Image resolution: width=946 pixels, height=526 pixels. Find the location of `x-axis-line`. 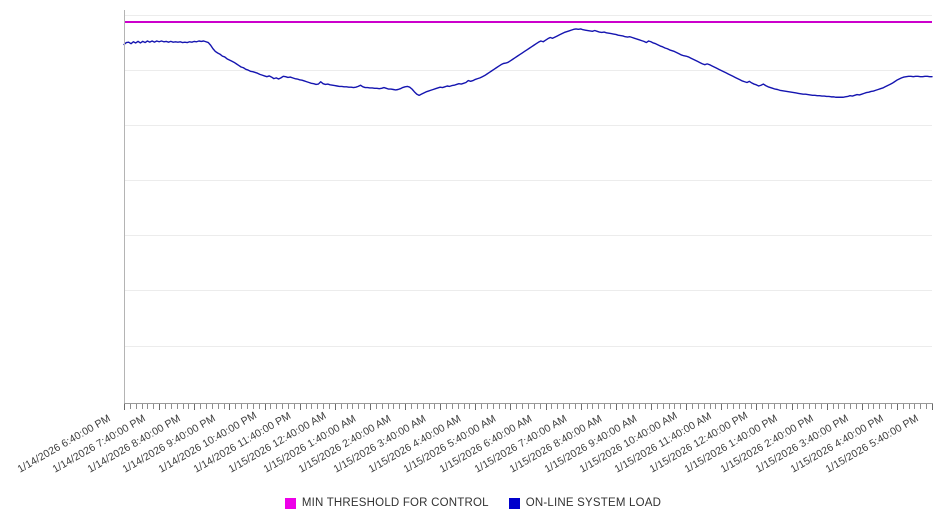

x-axis-line is located at coordinates (528, 403).